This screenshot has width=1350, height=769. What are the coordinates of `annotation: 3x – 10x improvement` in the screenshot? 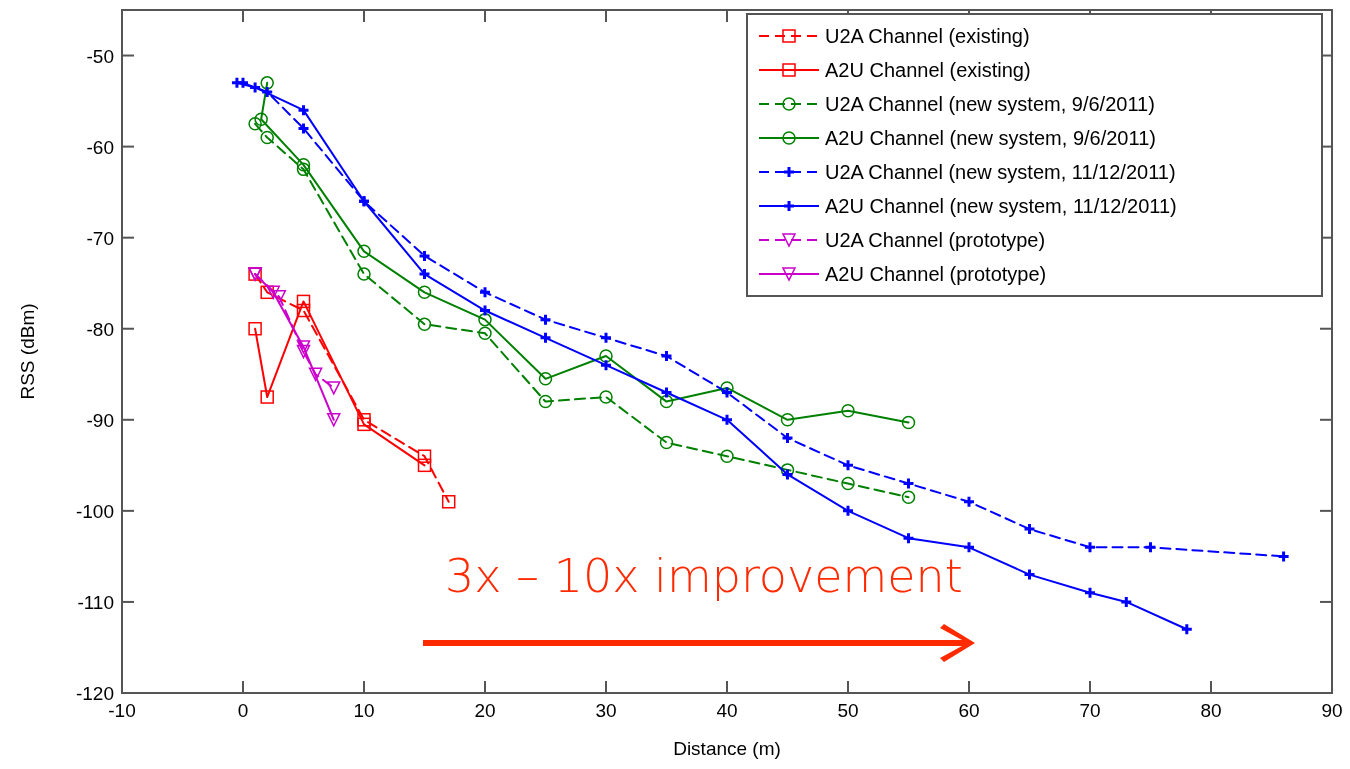 It's located at (704, 576).